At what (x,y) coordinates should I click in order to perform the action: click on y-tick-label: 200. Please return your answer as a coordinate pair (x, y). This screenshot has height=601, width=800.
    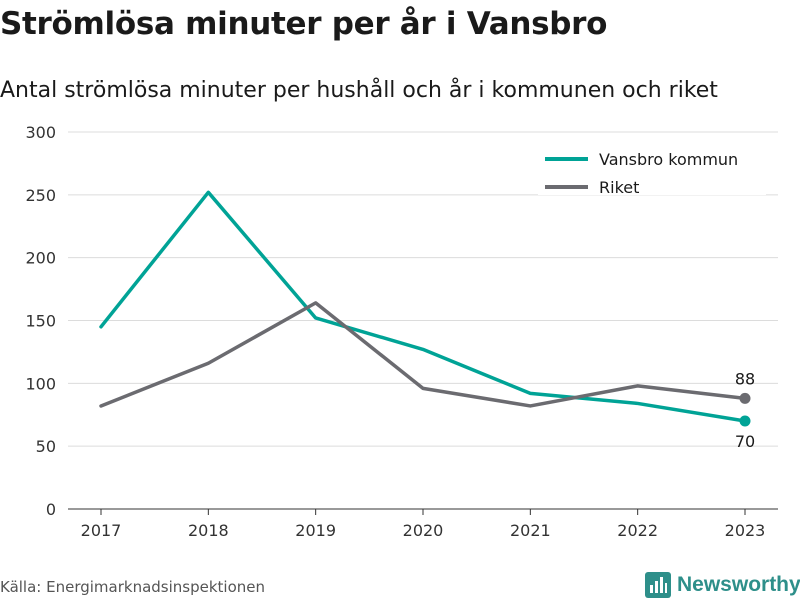
    Looking at the image, I should click on (40, 258).